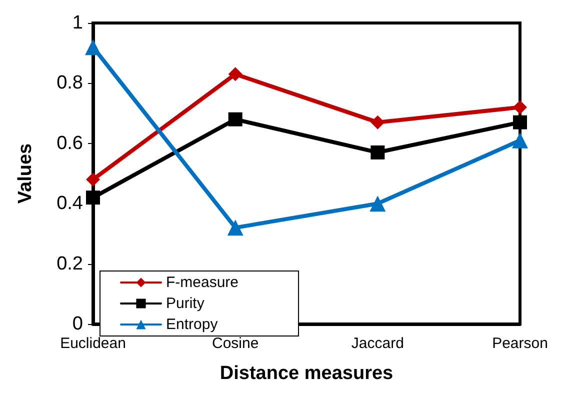  What do you see at coordinates (70, 203) in the screenshot?
I see `y-tick-label: 0.4` at bounding box center [70, 203].